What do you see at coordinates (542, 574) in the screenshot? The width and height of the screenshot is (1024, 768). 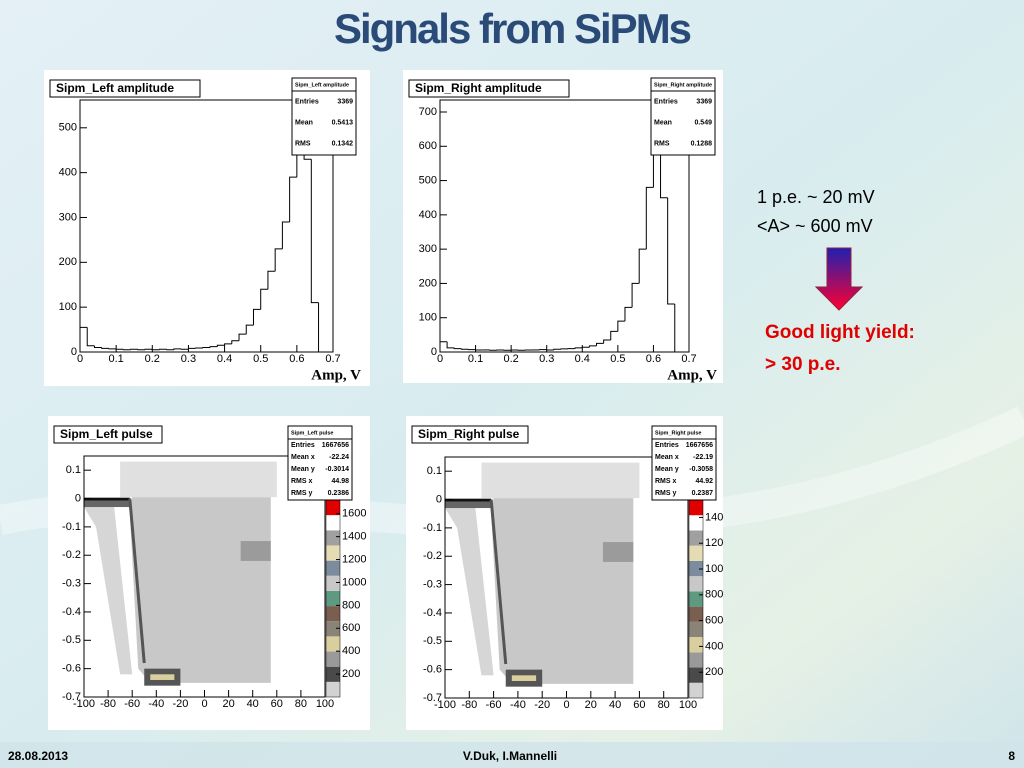 I see `heatmap-density` at bounding box center [542, 574].